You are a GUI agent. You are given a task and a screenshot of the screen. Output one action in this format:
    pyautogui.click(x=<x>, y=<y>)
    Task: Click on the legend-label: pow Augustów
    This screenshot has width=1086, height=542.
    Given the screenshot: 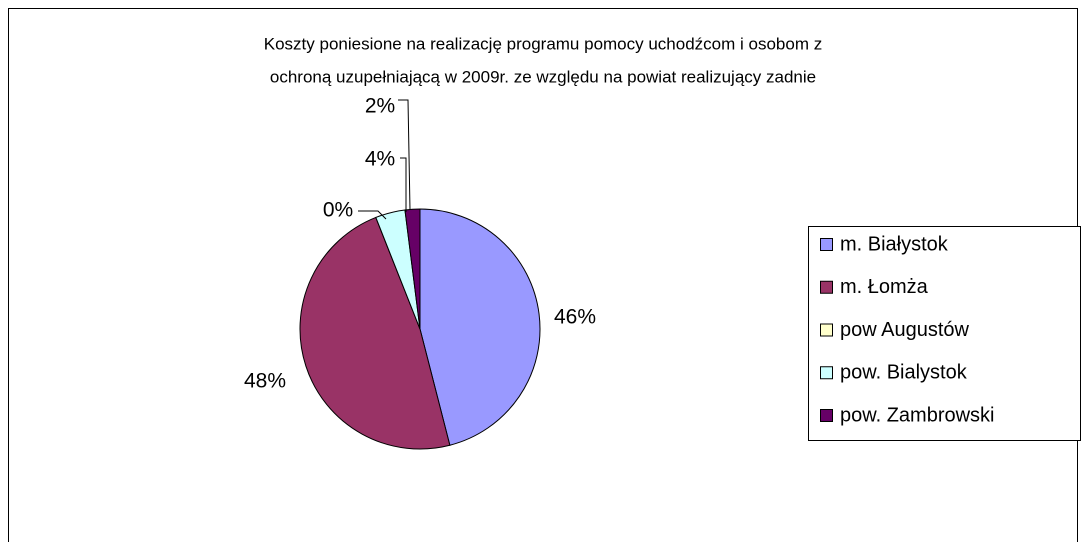 What is the action you would take?
    pyautogui.click(x=905, y=330)
    